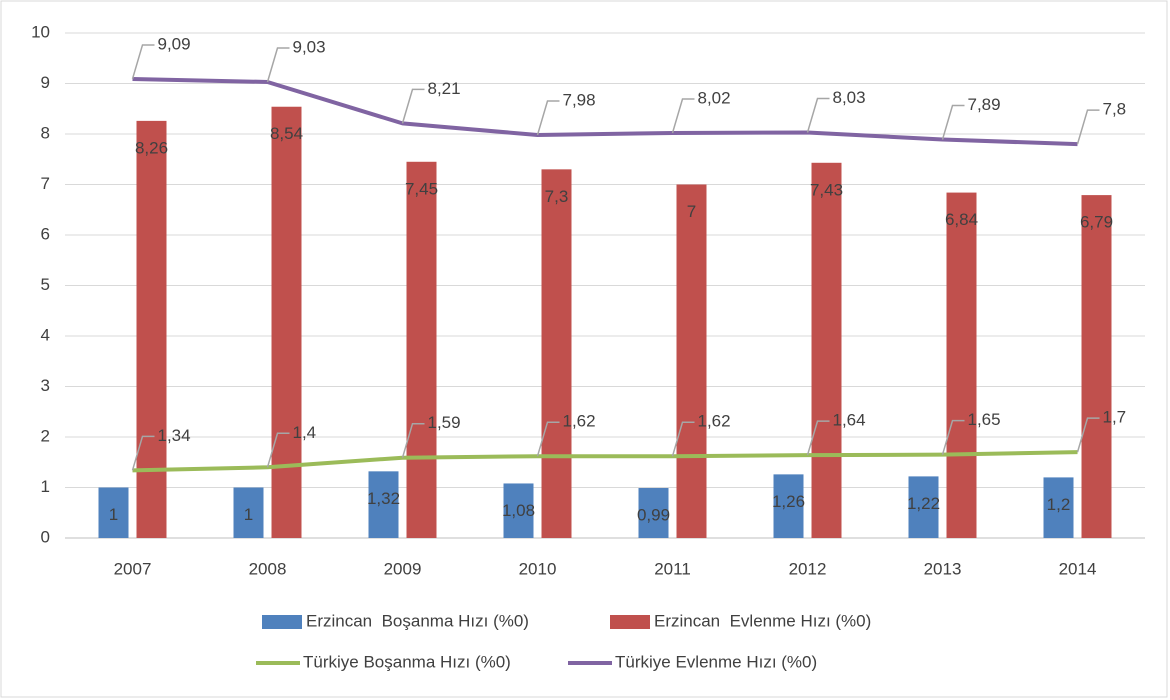 The image size is (1170, 700). What do you see at coordinates (40, 31) in the screenshot?
I see `y-tick-label: 10` at bounding box center [40, 31].